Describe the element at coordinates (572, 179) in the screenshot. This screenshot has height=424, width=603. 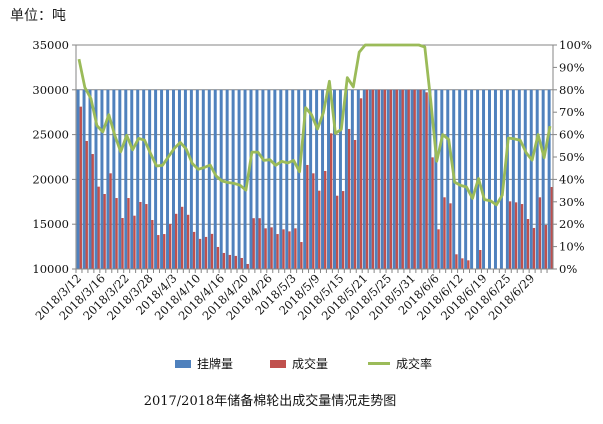
I see `y2-tick-label: 40%` at that location.